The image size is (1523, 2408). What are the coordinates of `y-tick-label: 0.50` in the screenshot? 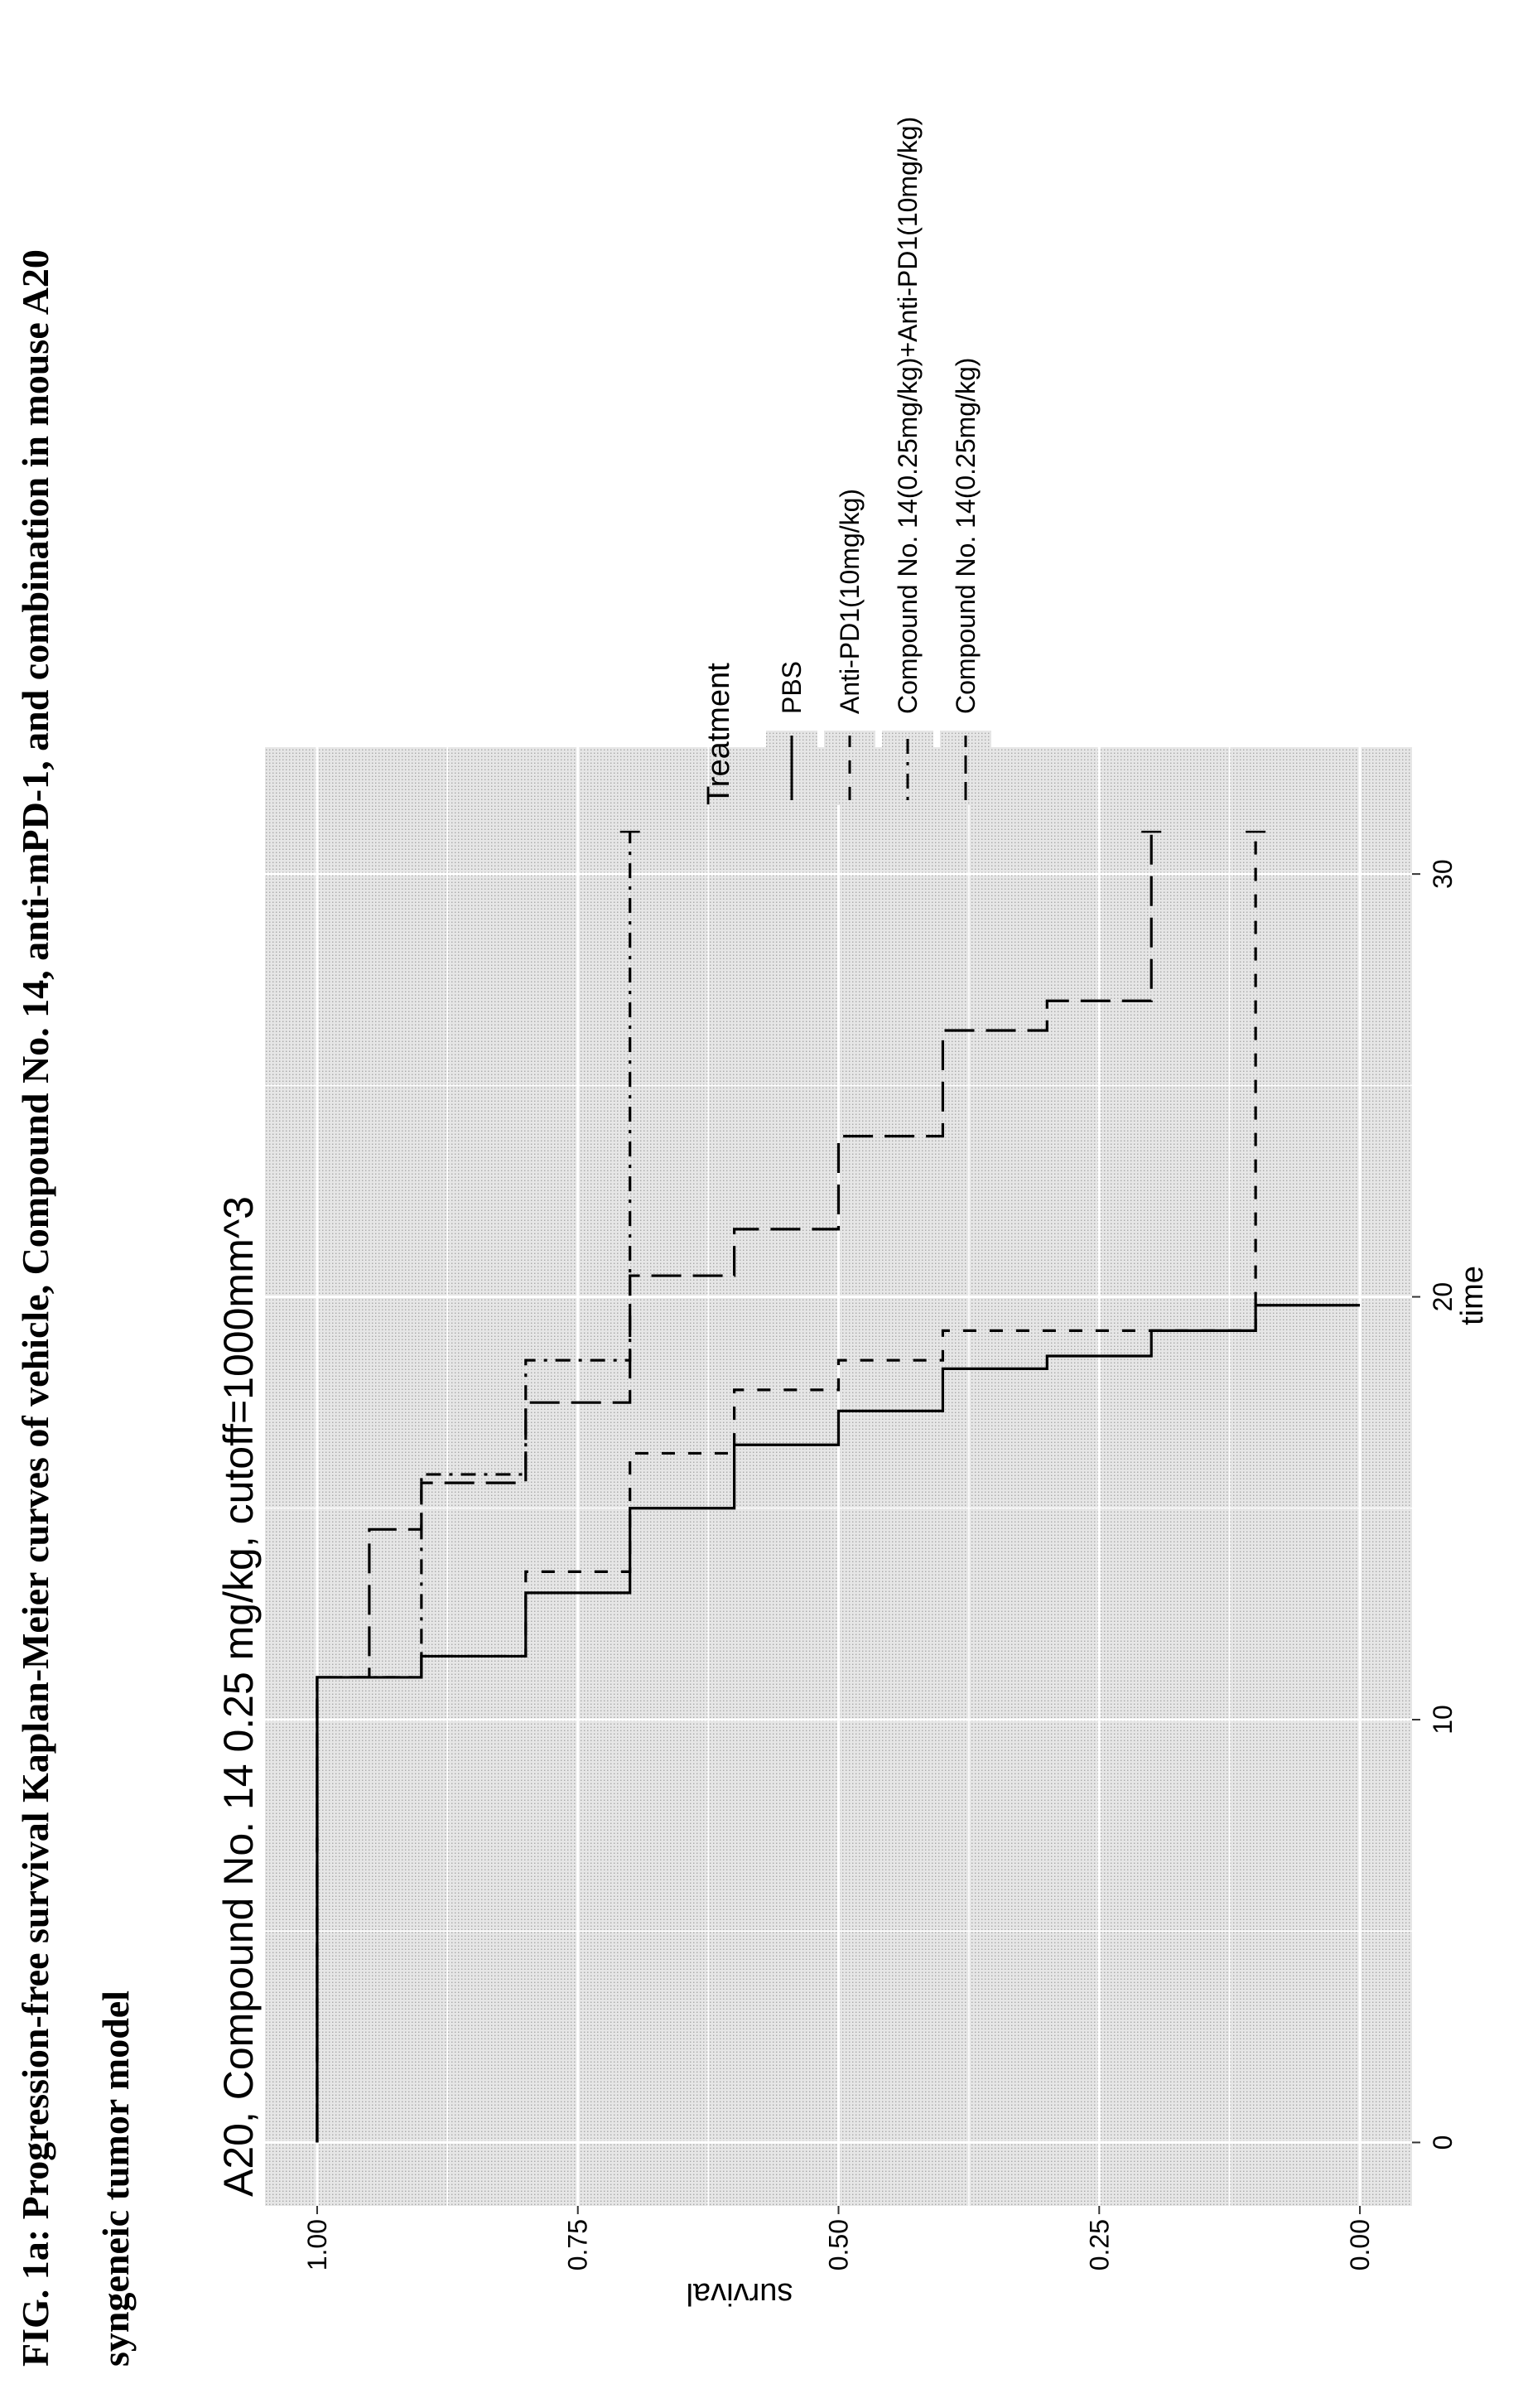 It's located at (839, 2244).